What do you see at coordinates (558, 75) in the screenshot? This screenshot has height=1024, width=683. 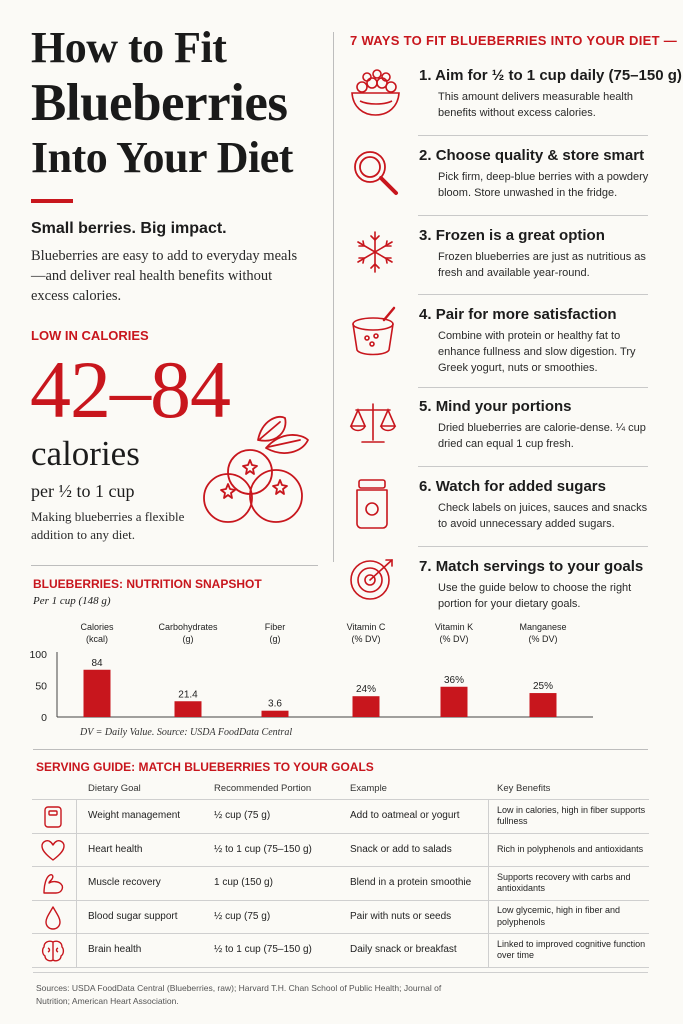 I see `way-title: Aim for ½ to 1 cup daily (75–150 g)` at bounding box center [558, 75].